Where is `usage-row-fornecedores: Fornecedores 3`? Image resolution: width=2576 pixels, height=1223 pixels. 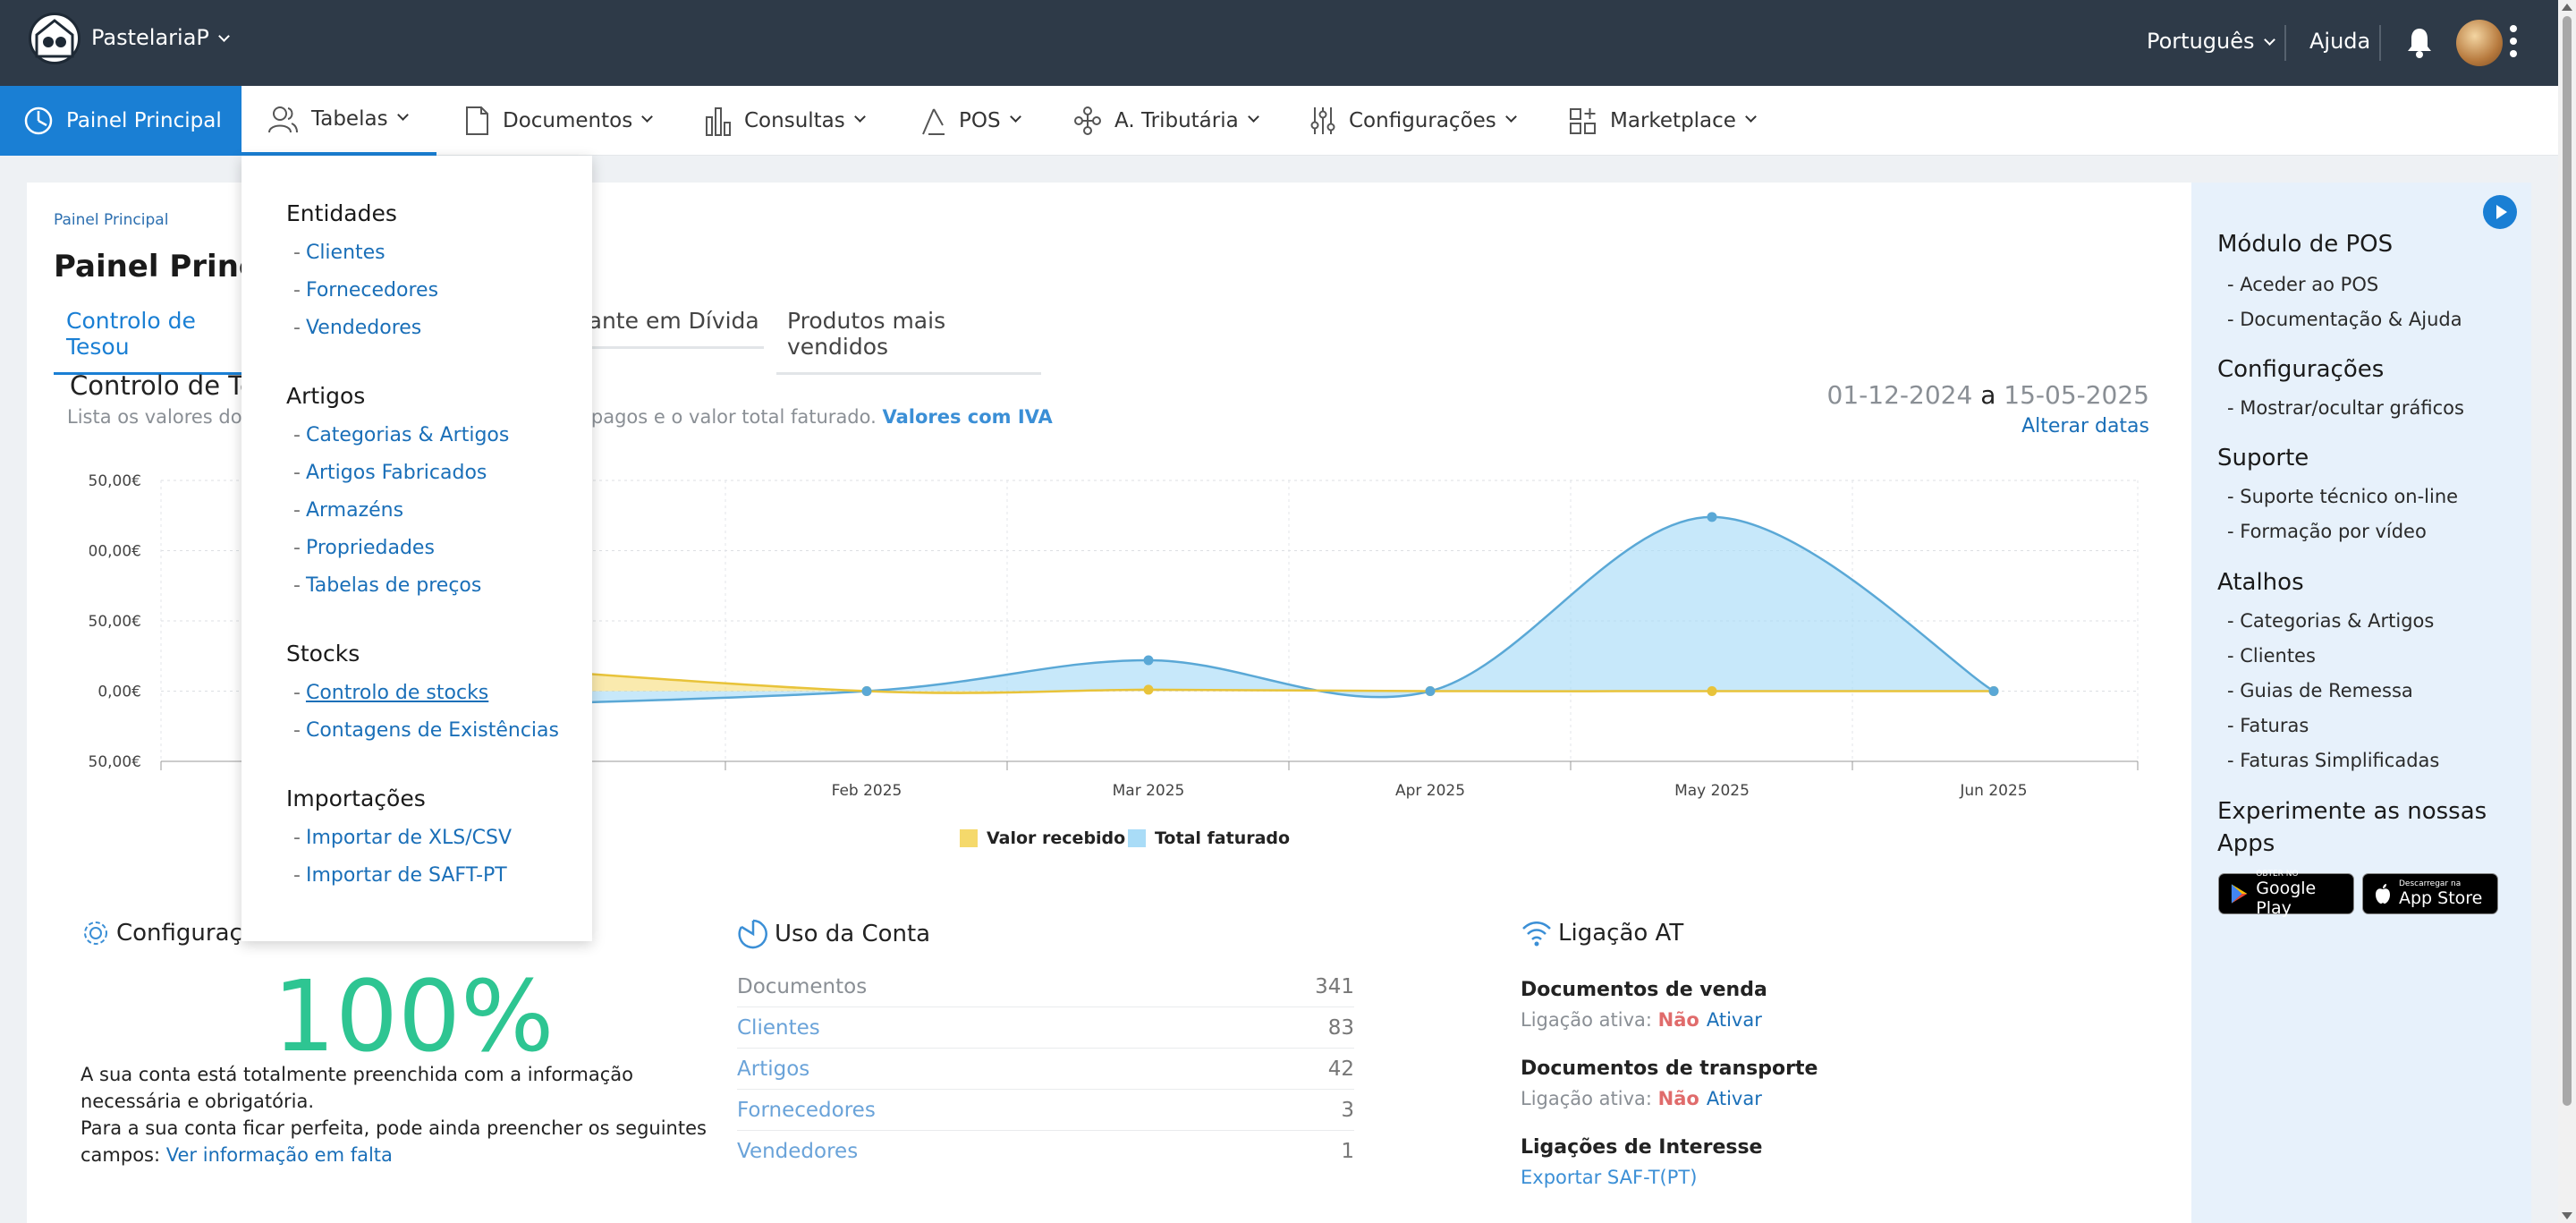 usage-row-fornecedores: Fornecedores 3 is located at coordinates (1045, 1110).